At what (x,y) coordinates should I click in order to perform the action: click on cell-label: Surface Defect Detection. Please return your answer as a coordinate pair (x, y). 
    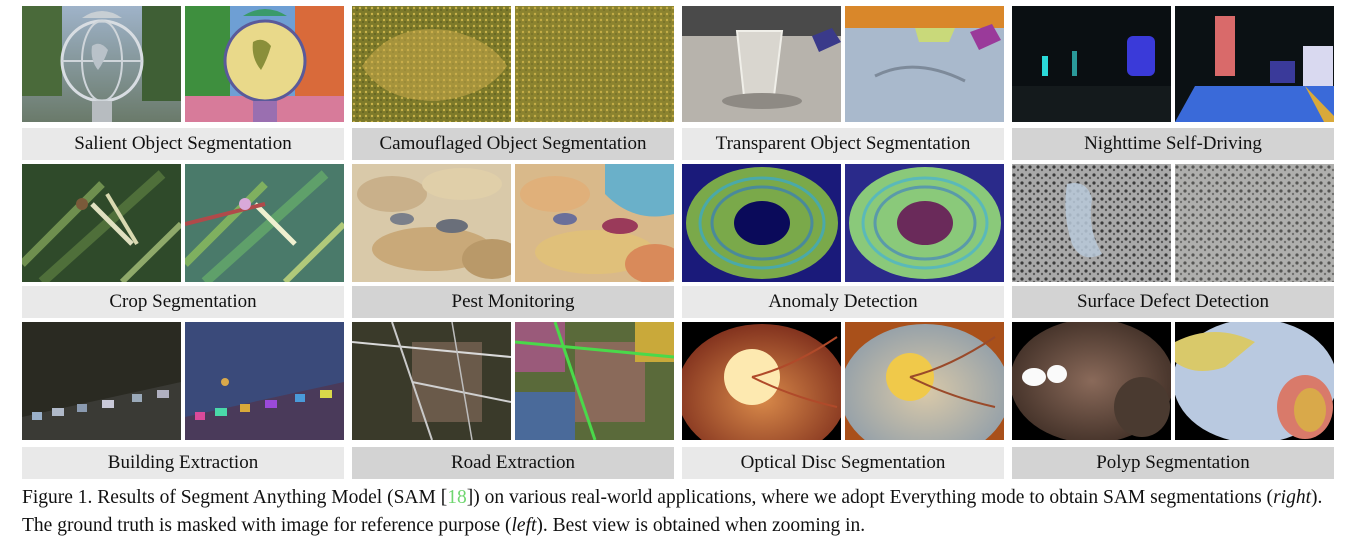
    Looking at the image, I should click on (1173, 302).